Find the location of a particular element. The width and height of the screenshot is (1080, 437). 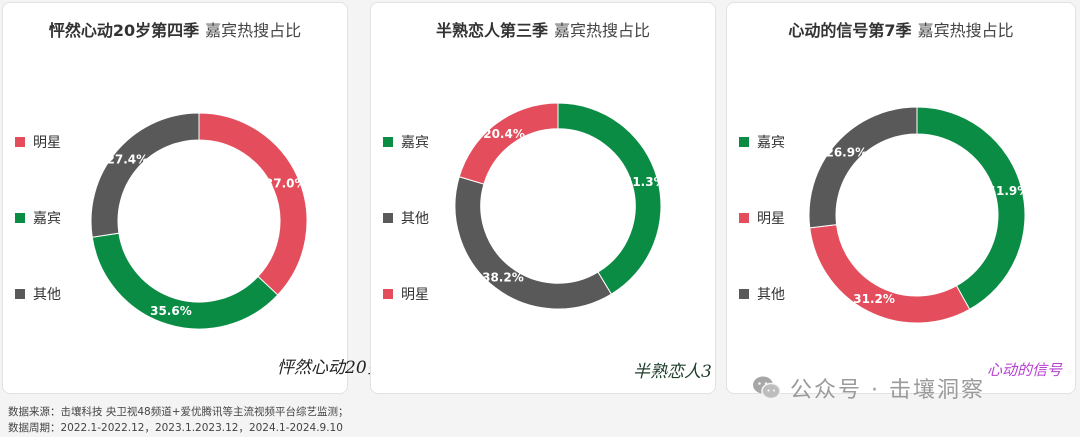

slice-value-label: 26.9% is located at coordinates (846, 152).